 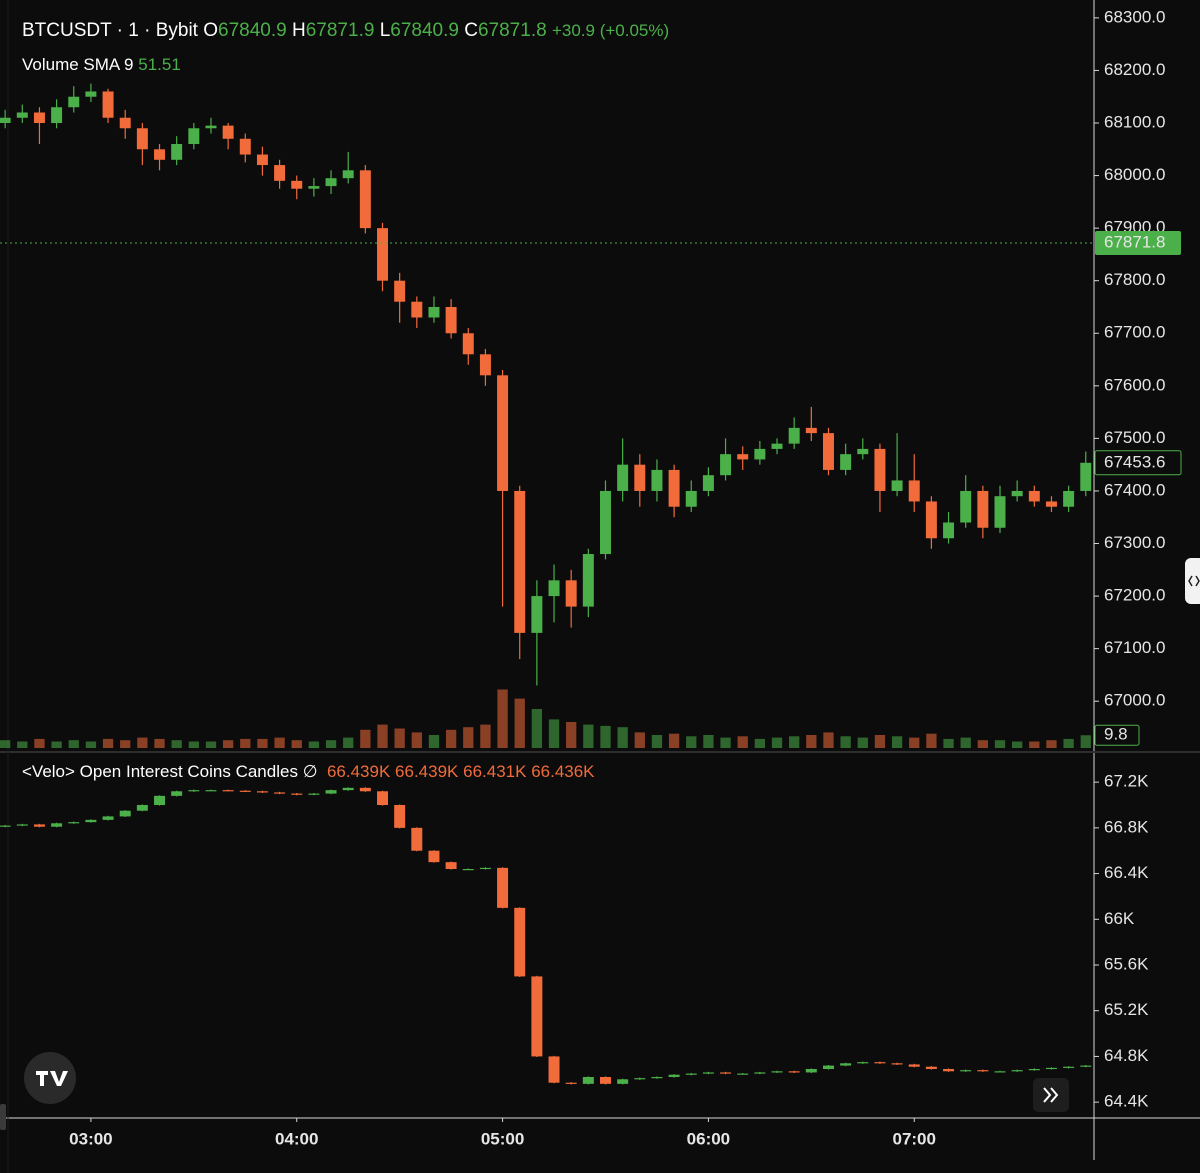 I want to click on oi-symbol: ∅, so click(x=310, y=771).